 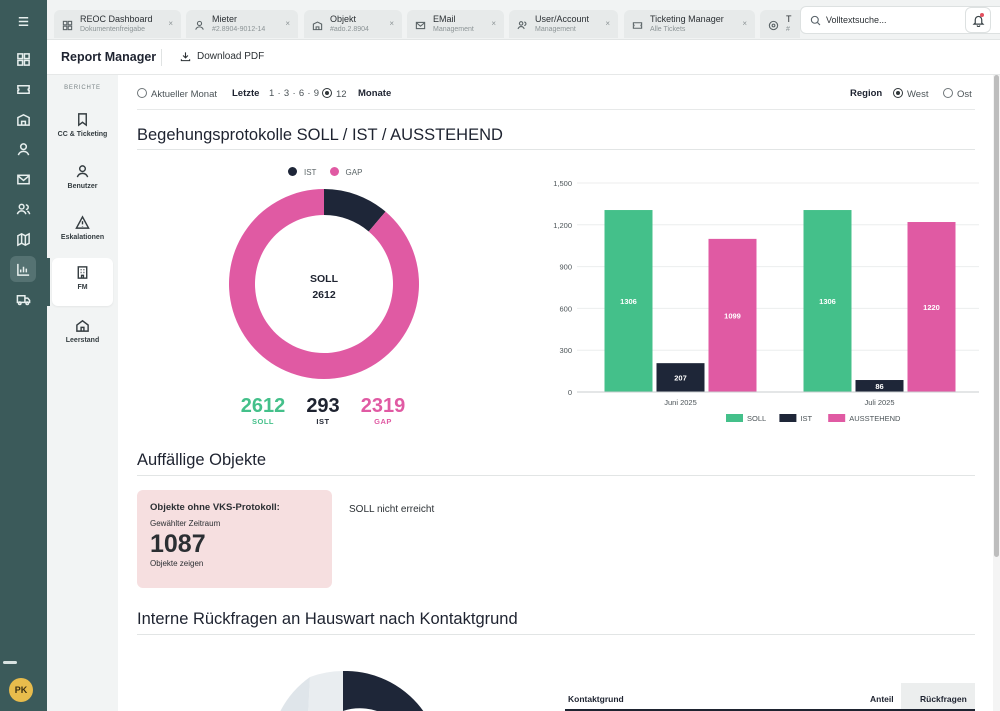 What do you see at coordinates (185, 57) in the screenshot?
I see `download-icon` at bounding box center [185, 57].